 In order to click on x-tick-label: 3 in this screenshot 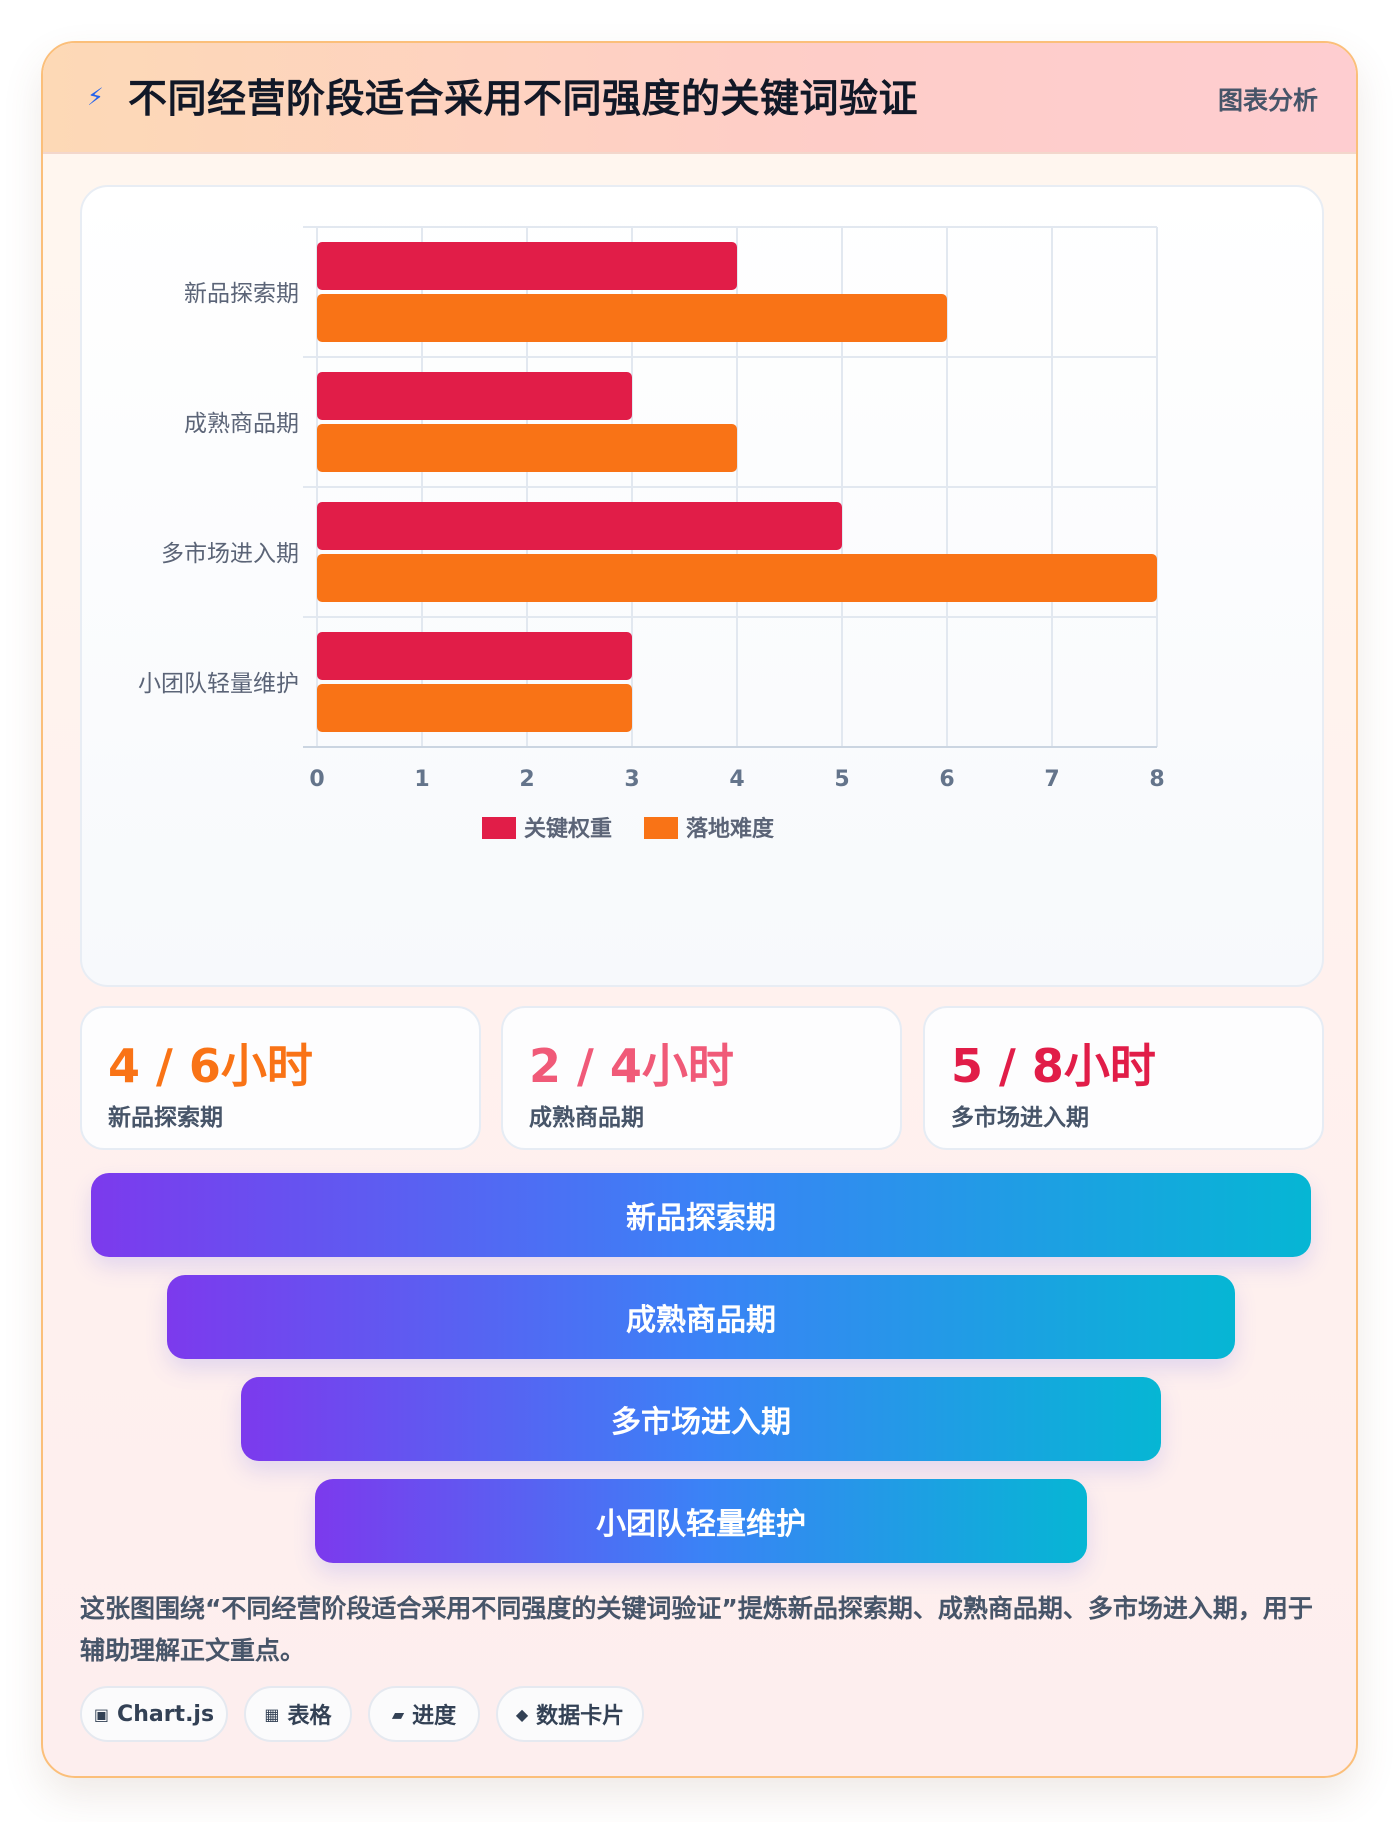, I will do `click(631, 779)`.